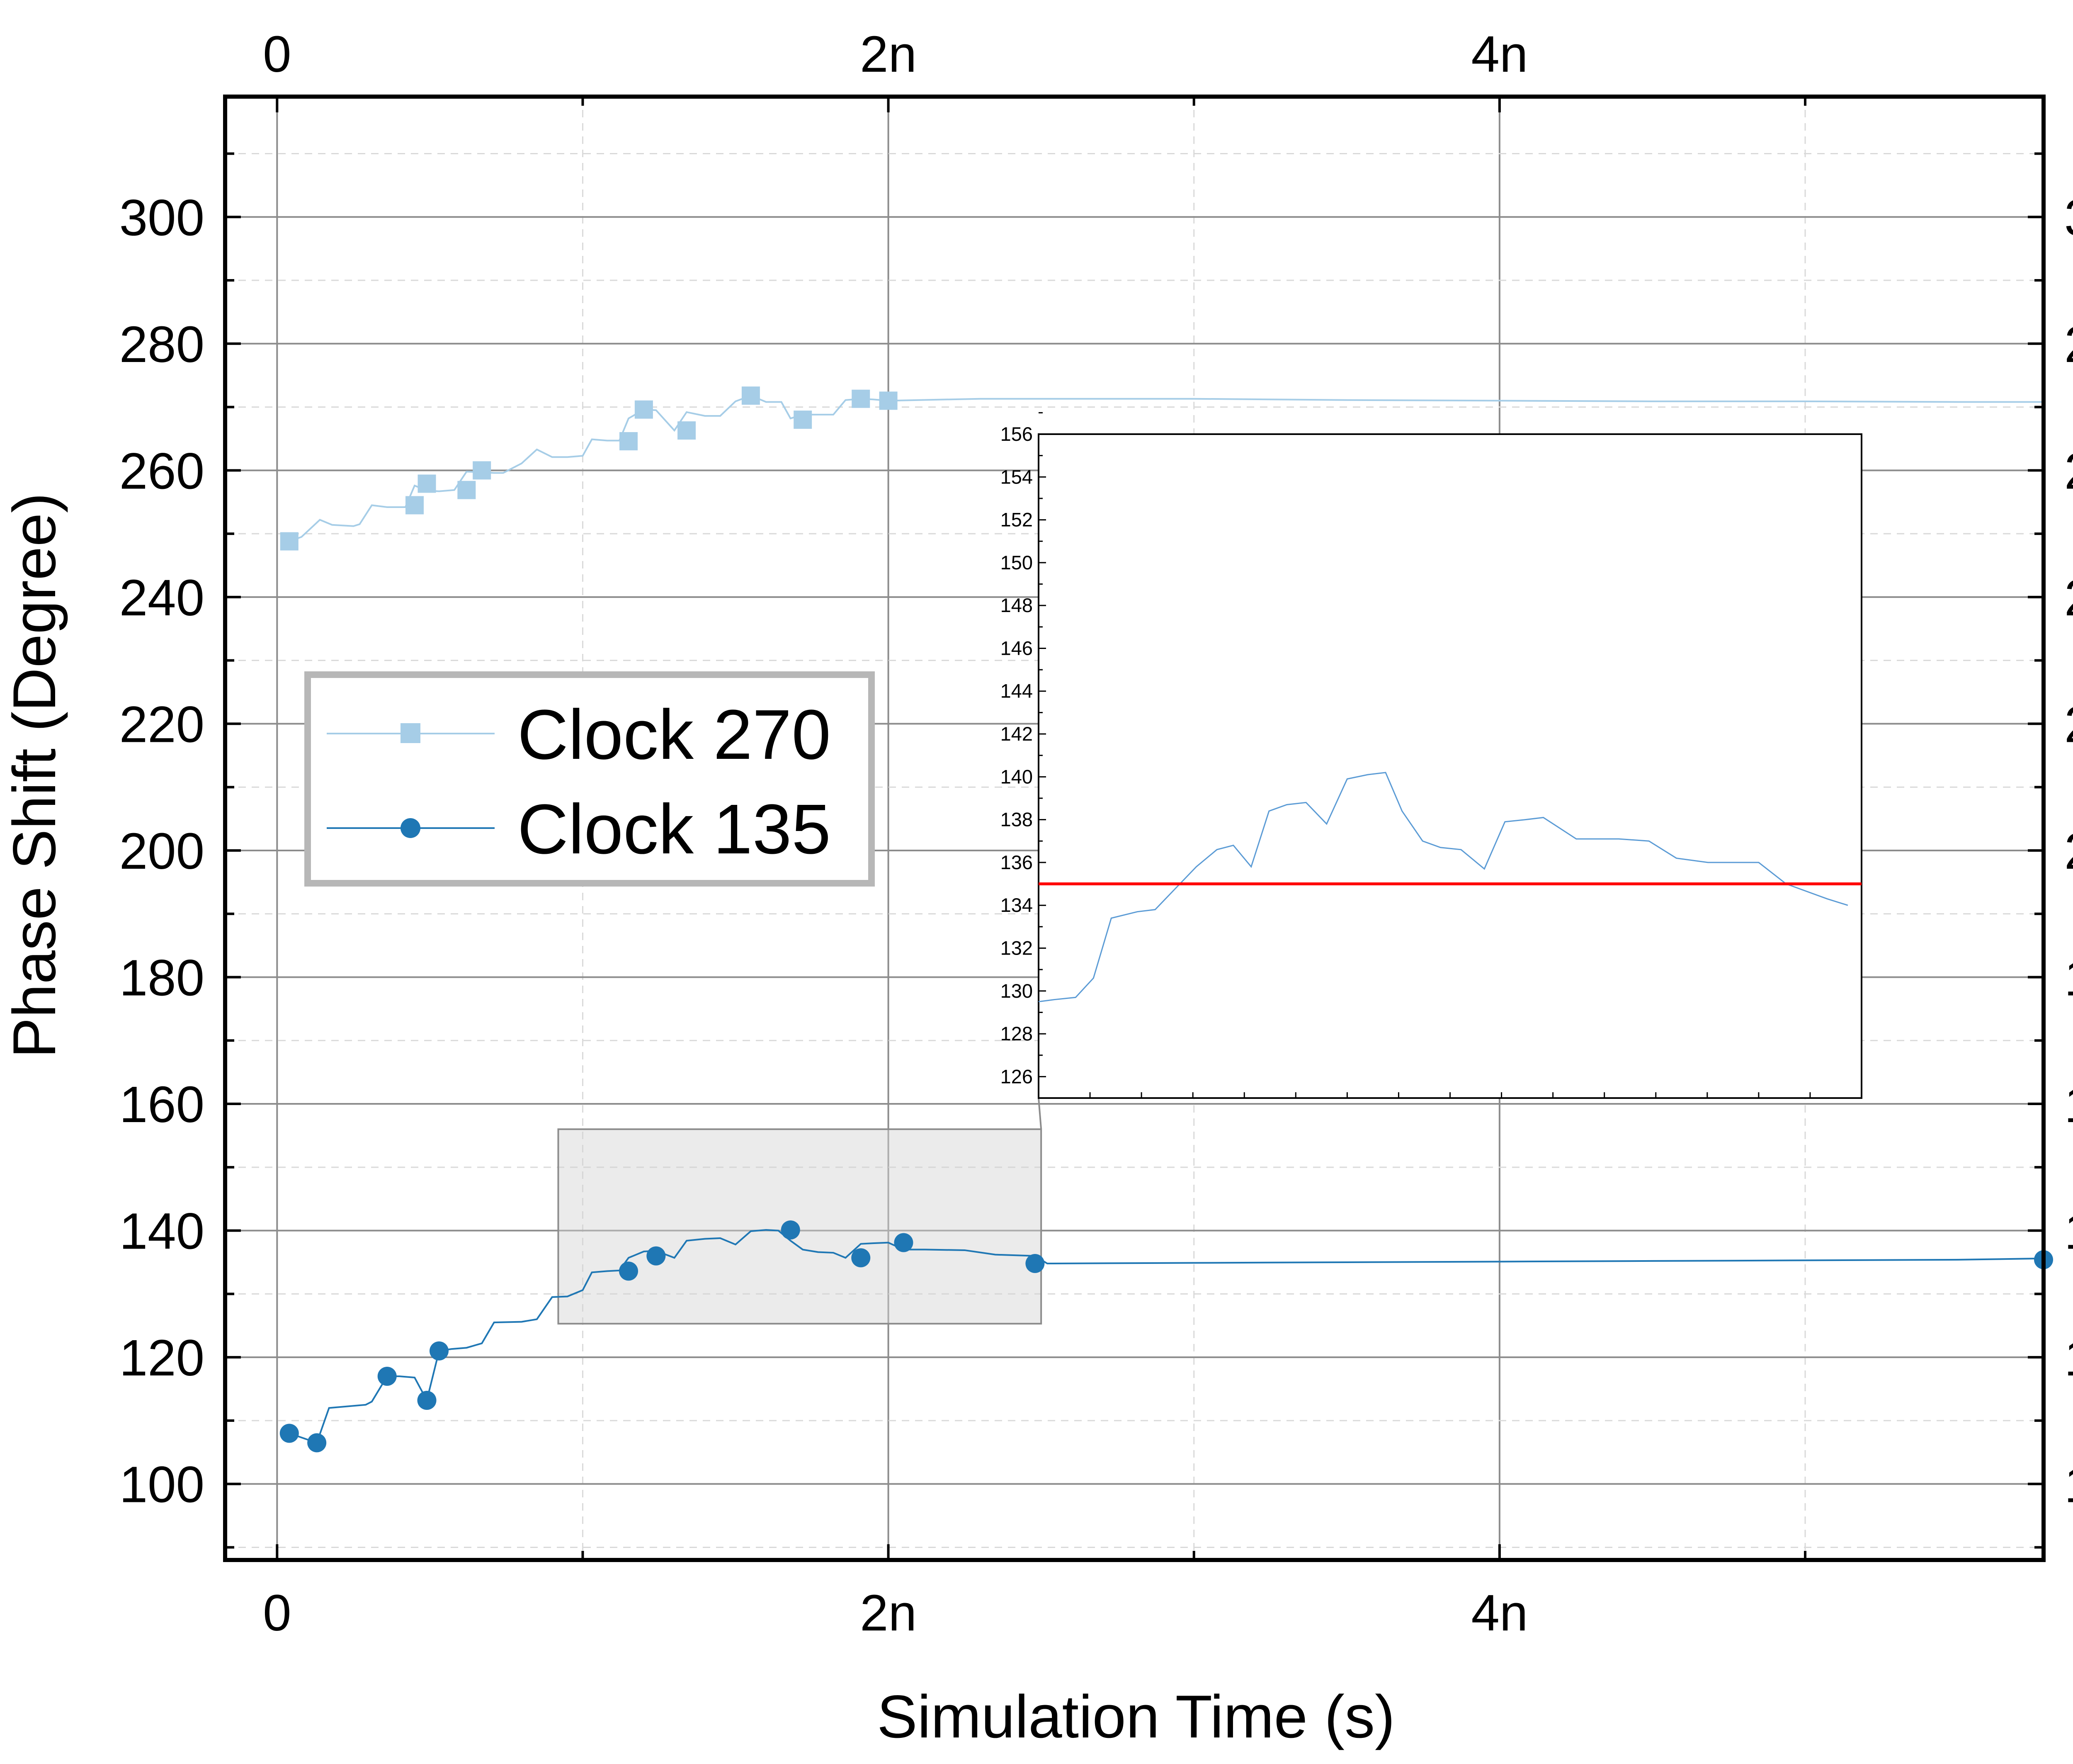 This screenshot has width=2073, height=1764. Describe the element at coordinates (1016, 648) in the screenshot. I see `inset-y-tick-label: 146` at that location.